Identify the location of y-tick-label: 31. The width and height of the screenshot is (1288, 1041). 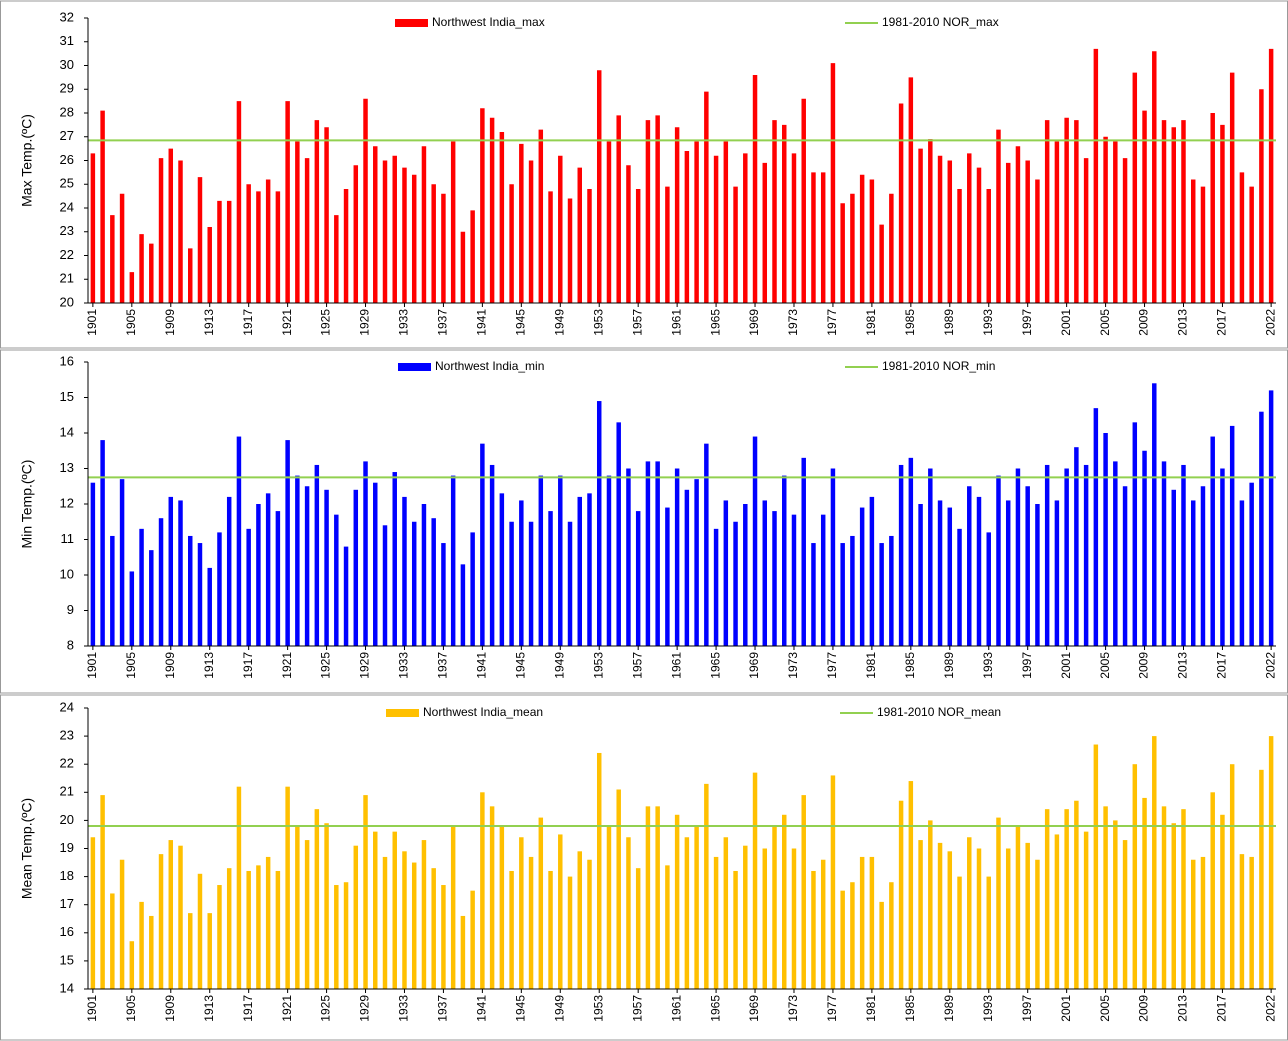
(67, 40).